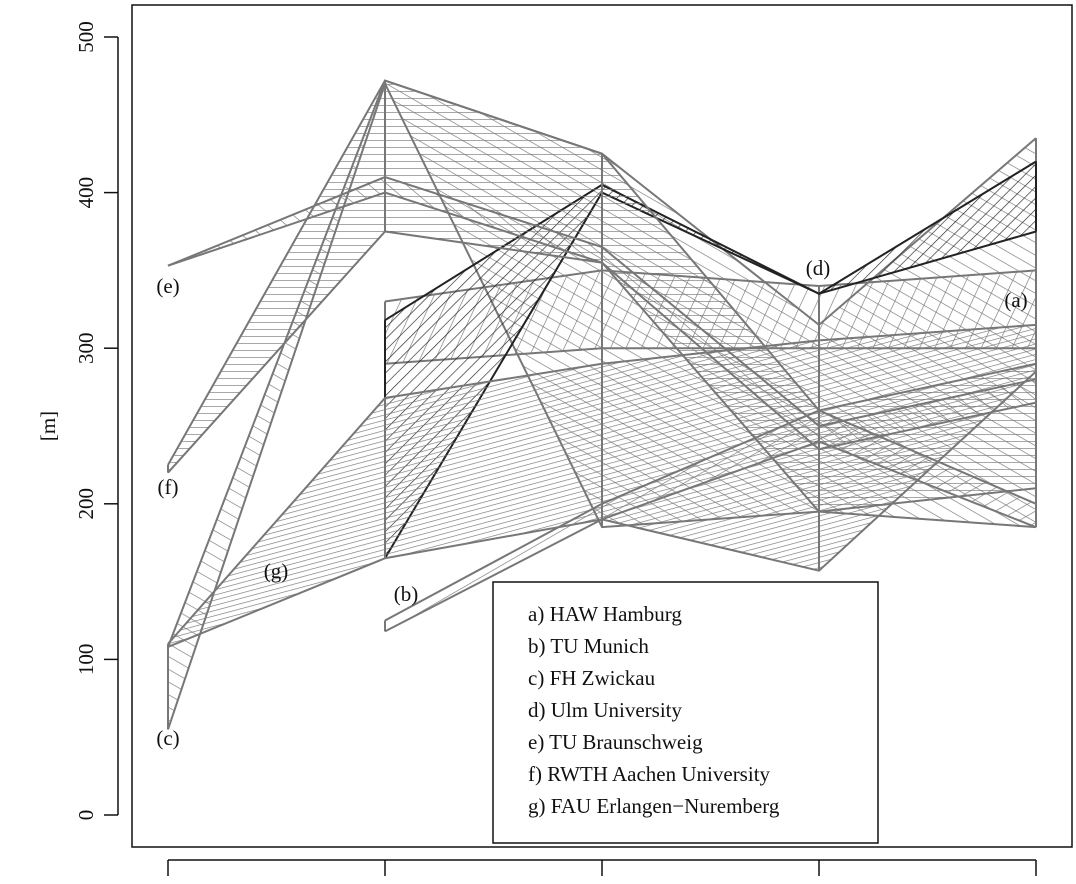 The image size is (1076, 884). Describe the element at coordinates (86, 504) in the screenshot. I see `y-tick-label: 200` at that location.